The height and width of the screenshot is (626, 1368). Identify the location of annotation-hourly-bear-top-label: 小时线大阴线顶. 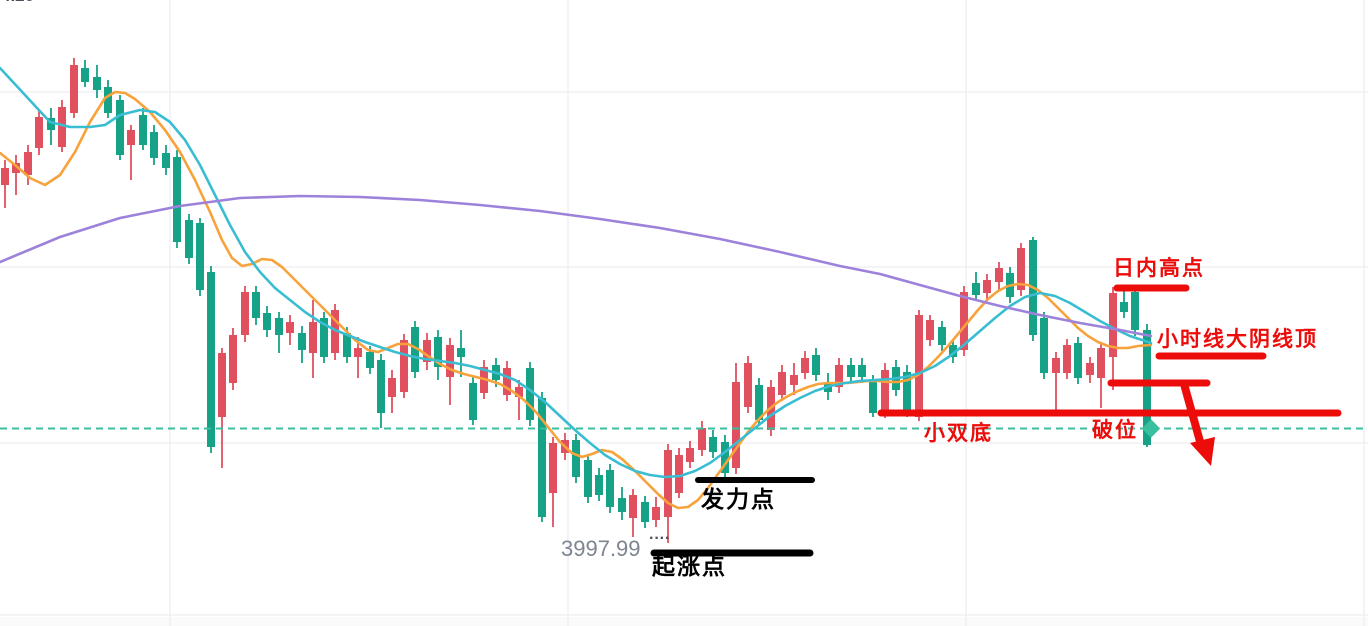
(1237, 339).